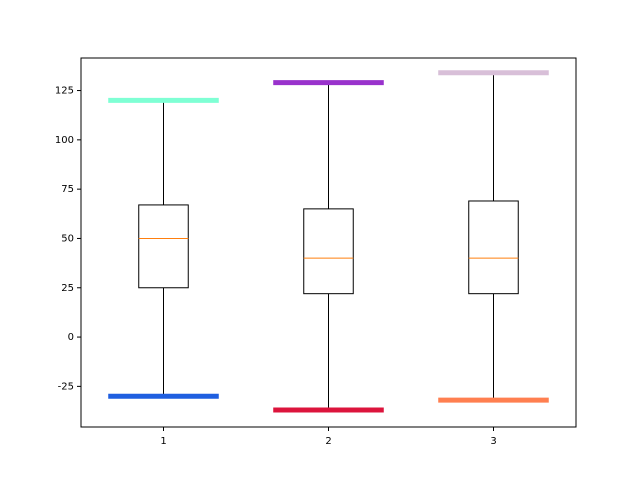 Image resolution: width=640 pixels, height=484 pixels. What do you see at coordinates (67, 189) in the screenshot?
I see `y-tick-label: 75` at bounding box center [67, 189].